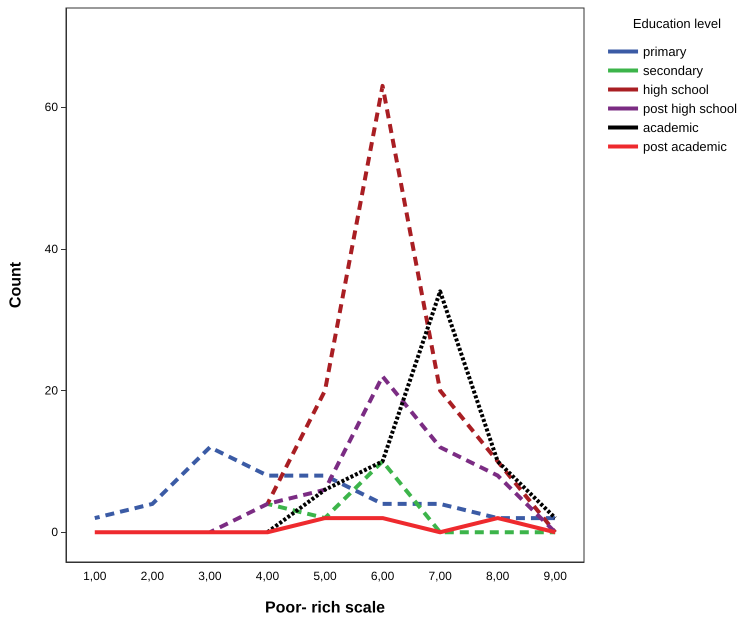  What do you see at coordinates (690, 108) in the screenshot?
I see `legend-label: post high school` at bounding box center [690, 108].